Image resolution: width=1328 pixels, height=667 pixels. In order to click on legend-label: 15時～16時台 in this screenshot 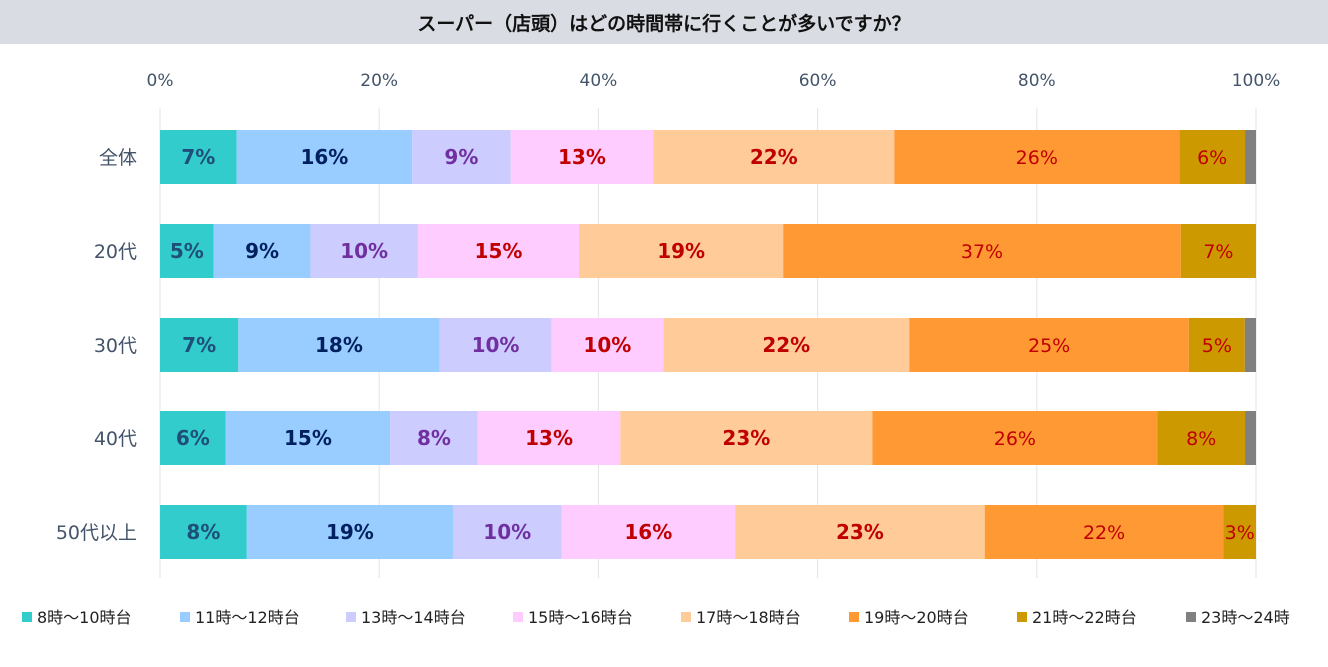, I will do `click(580, 617)`.